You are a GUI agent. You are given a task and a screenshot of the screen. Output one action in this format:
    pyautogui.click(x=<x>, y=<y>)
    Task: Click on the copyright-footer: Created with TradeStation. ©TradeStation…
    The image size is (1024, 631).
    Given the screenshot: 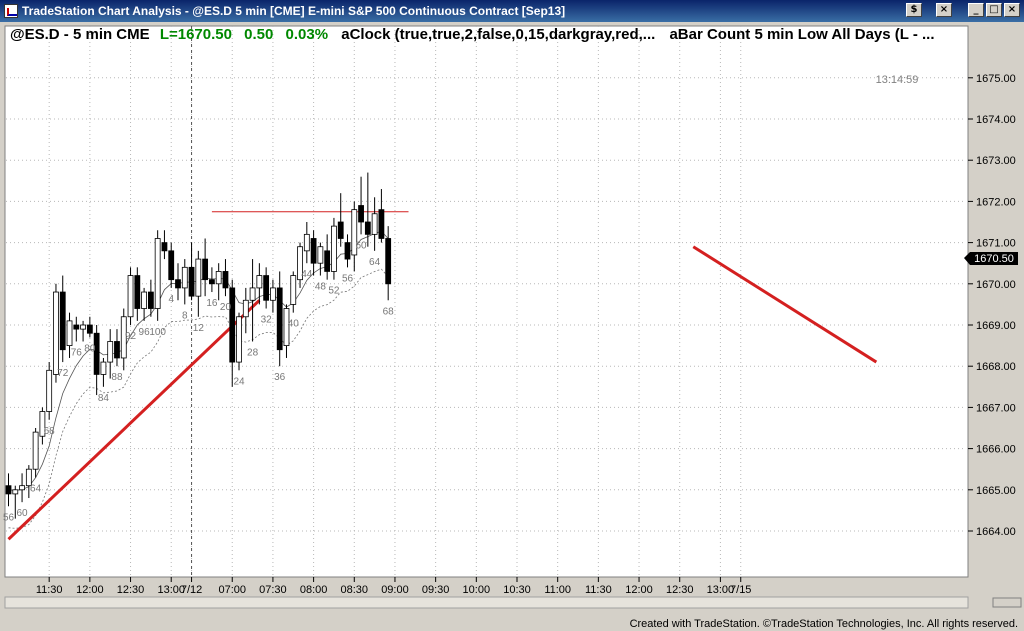 What is the action you would take?
    pyautogui.click(x=823, y=624)
    